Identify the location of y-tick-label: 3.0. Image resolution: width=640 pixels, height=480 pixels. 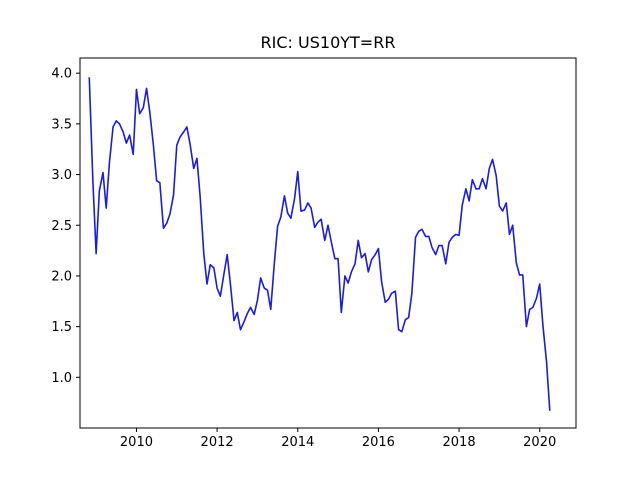
(61, 175).